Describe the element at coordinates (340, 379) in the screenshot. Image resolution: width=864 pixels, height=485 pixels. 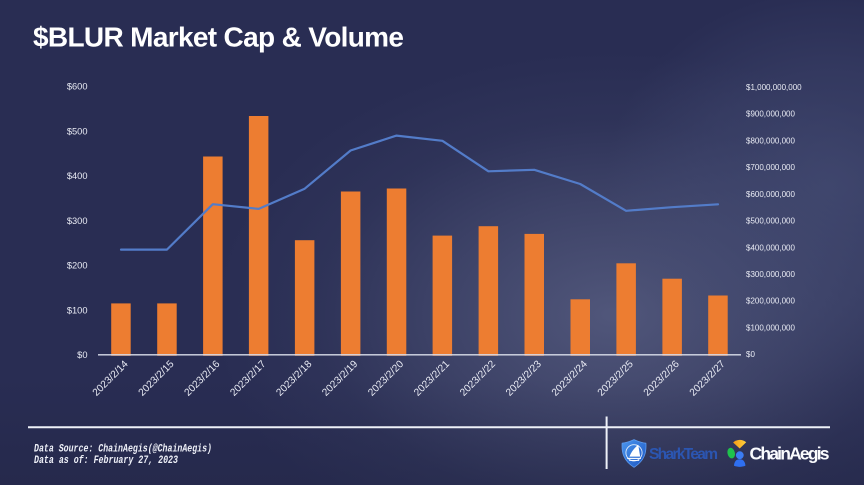
I see `svg-text: 2023/2/19` at that location.